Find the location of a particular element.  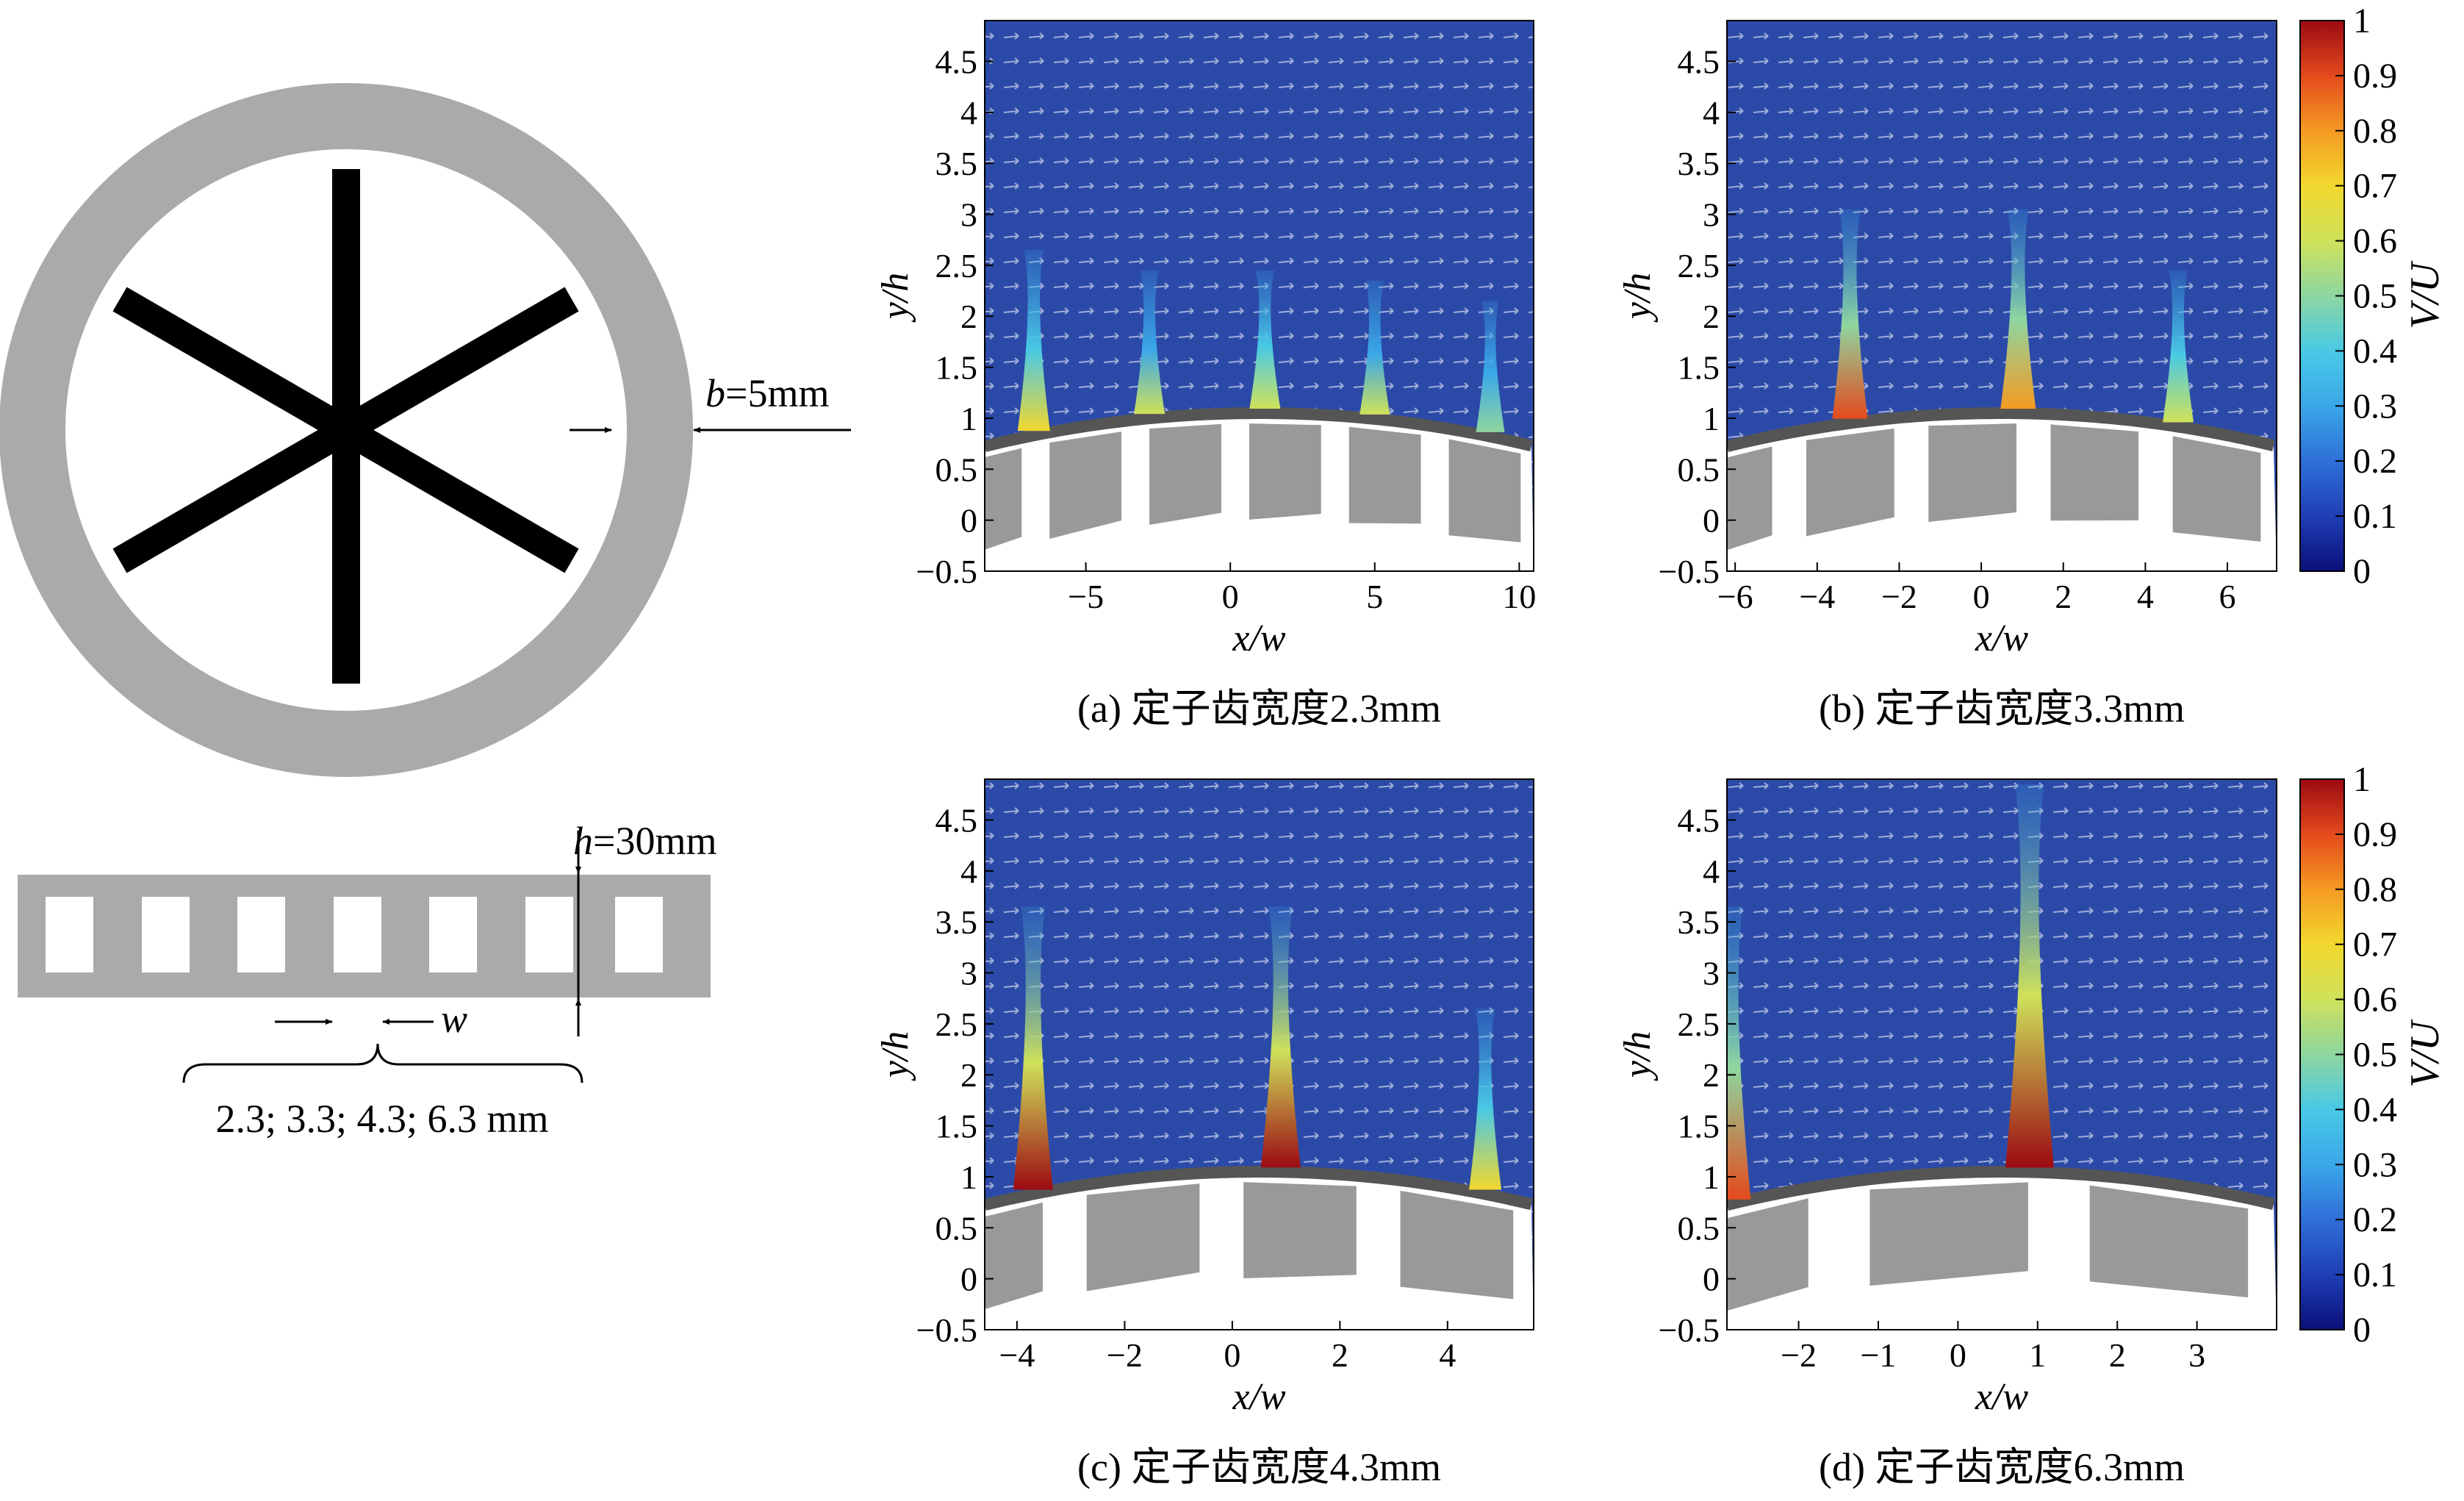

h-dimension-label: h=30mm is located at coordinates (644, 841).